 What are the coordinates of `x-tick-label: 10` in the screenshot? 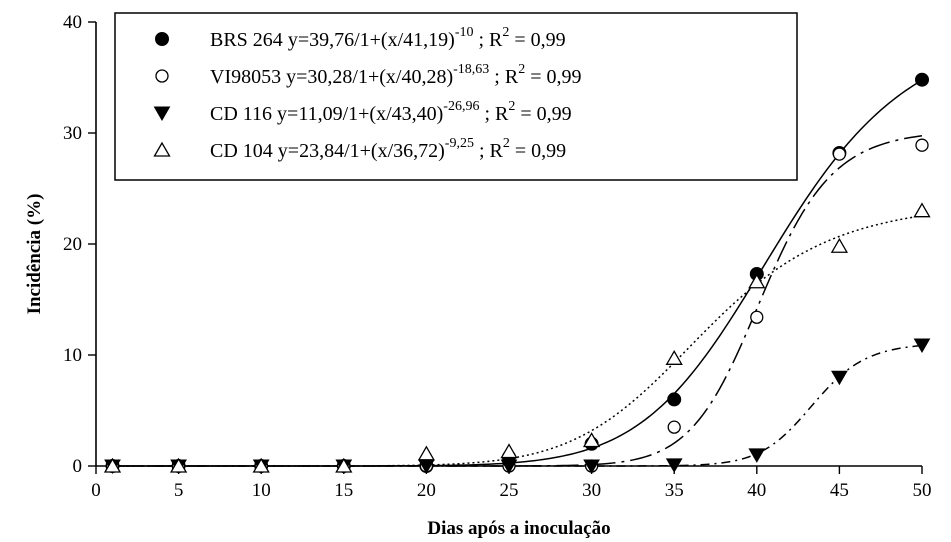 It's located at (261, 490).